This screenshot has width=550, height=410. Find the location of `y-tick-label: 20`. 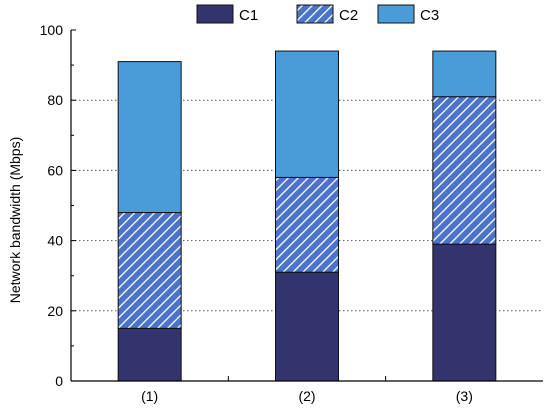

y-tick-label: 20 is located at coordinates (55, 311).